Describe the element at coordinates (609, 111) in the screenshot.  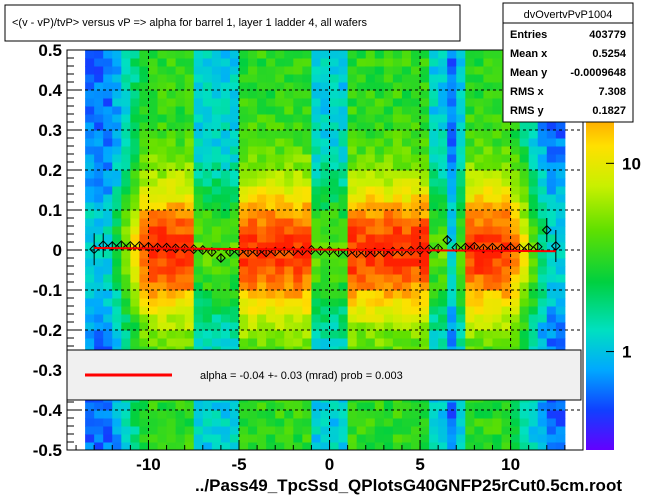
I see `stats-row-value: 0.1827` at that location.